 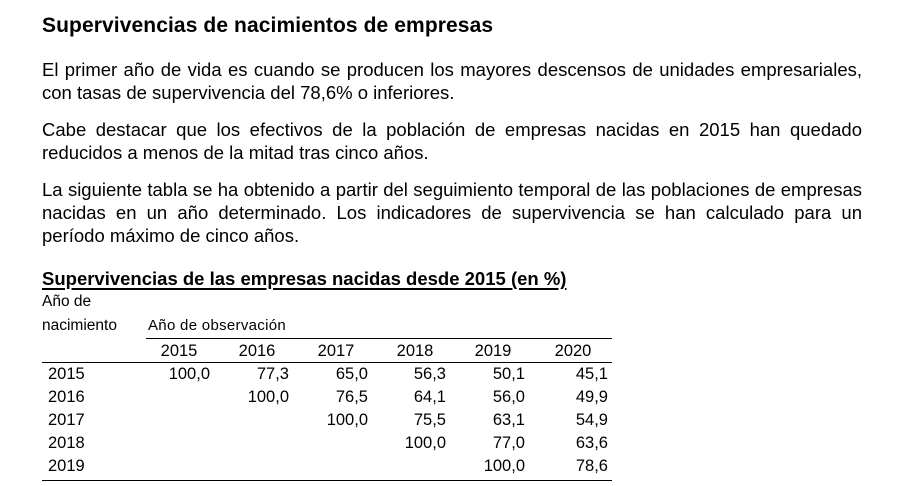 What do you see at coordinates (179, 351) in the screenshot?
I see `column-header: 2015` at bounding box center [179, 351].